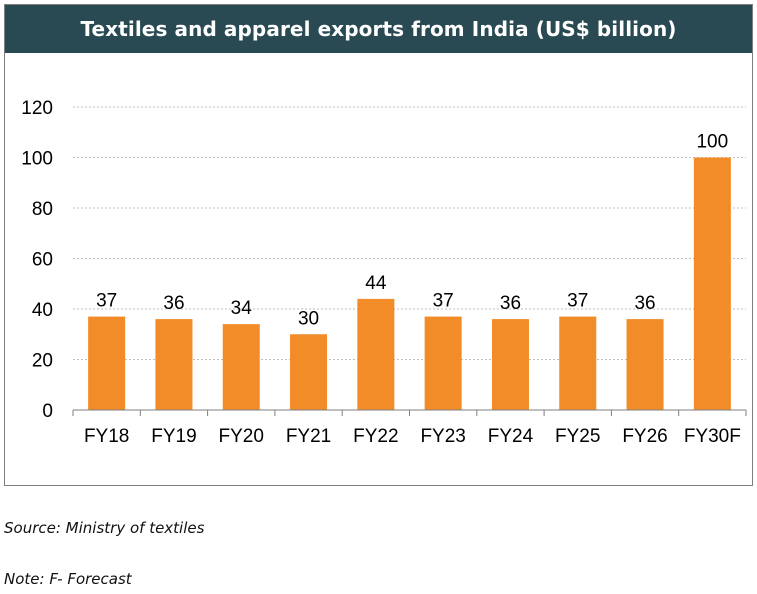 The height and width of the screenshot is (594, 757). What do you see at coordinates (242, 308) in the screenshot?
I see `data-label: 34` at bounding box center [242, 308].